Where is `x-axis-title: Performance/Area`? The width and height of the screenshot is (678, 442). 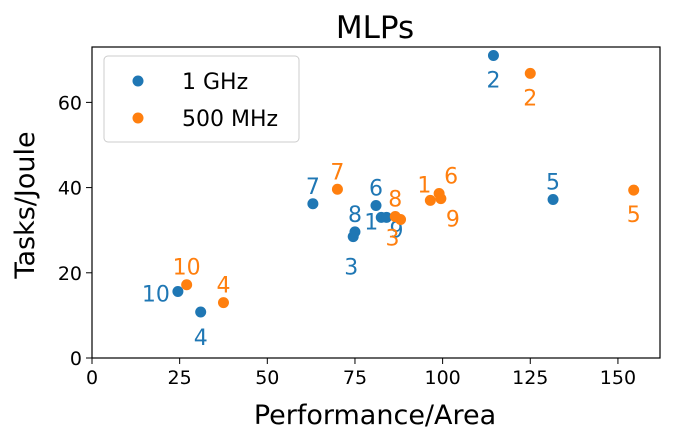
x-axis-title: Performance/Area is located at coordinates (375, 415).